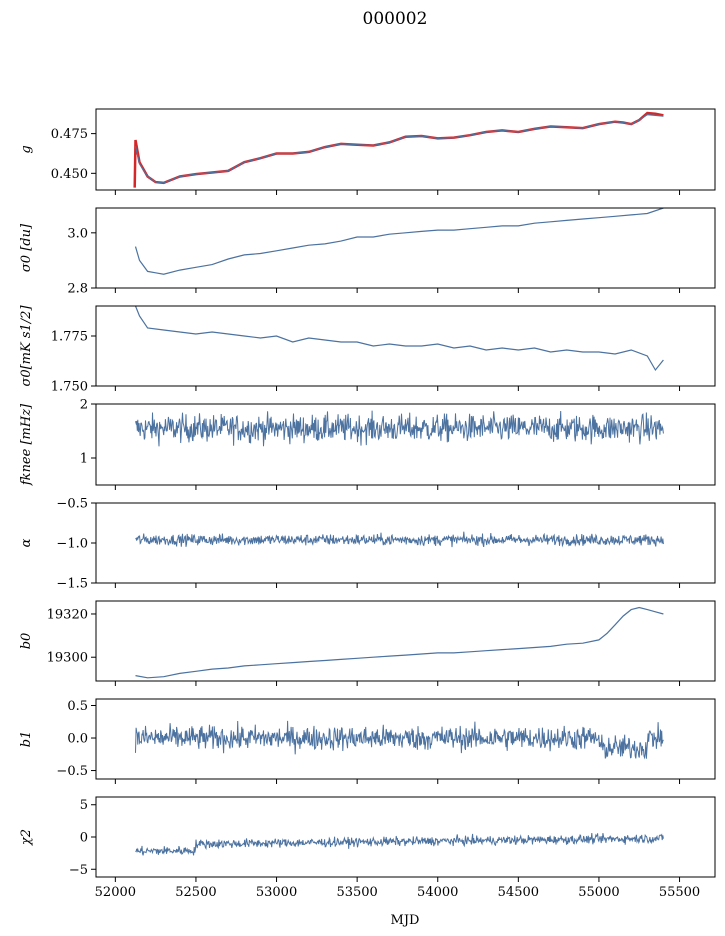 This screenshot has height=936, width=725. What do you see at coordinates (395, 19) in the screenshot?
I see `figure-title: 000002` at bounding box center [395, 19].